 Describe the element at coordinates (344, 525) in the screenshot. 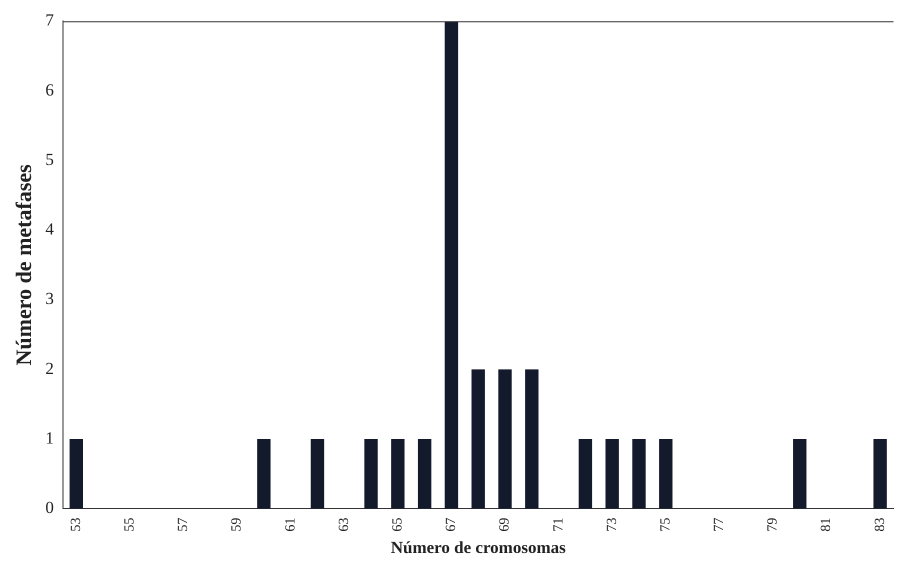

I see `x-tick-label: 63` at that location.